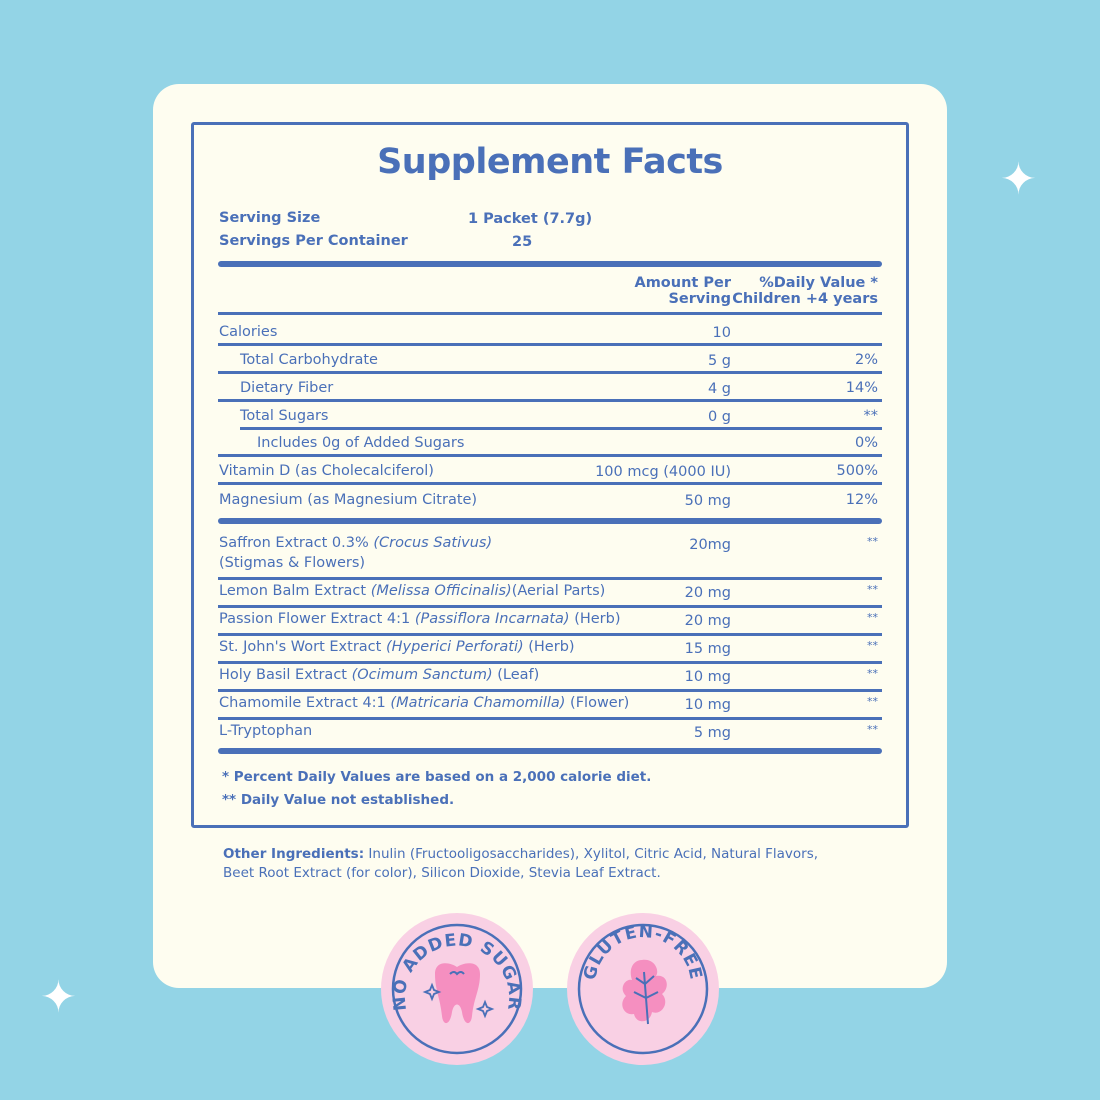 The image size is (1100, 1100). I want to click on extract-latin: (Hyperici Perforati), so click(454, 647).